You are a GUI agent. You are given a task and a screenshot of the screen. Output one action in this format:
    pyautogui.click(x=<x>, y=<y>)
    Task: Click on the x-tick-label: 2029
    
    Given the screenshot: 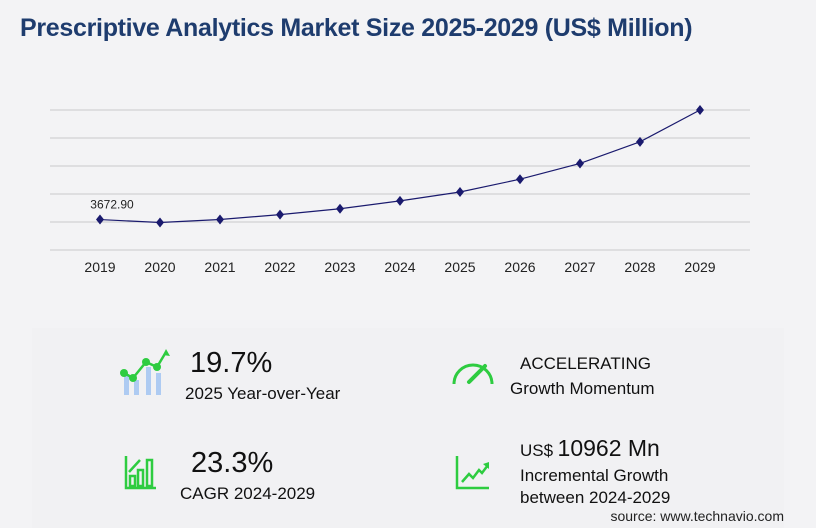 What is the action you would take?
    pyautogui.click(x=699, y=267)
    